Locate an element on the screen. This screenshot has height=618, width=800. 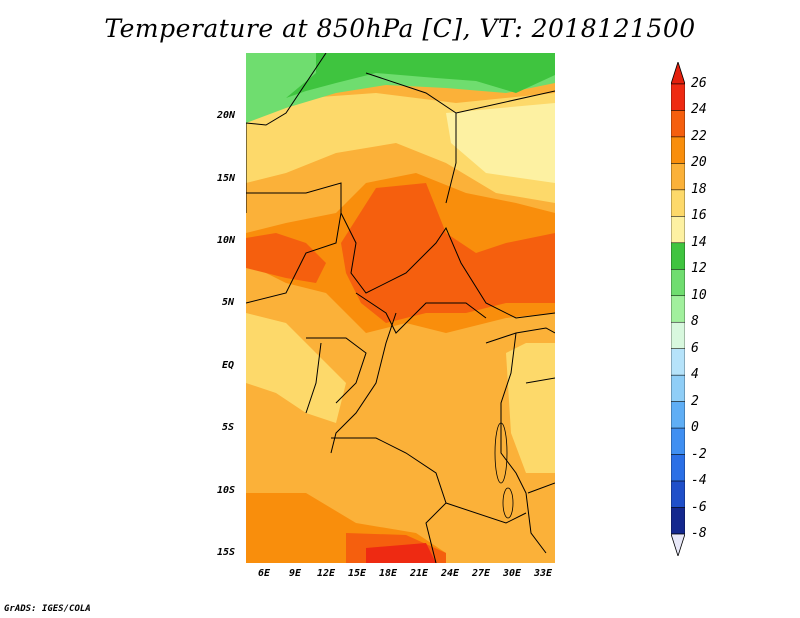
colorbar-label: 22 is located at coordinates (699, 136).